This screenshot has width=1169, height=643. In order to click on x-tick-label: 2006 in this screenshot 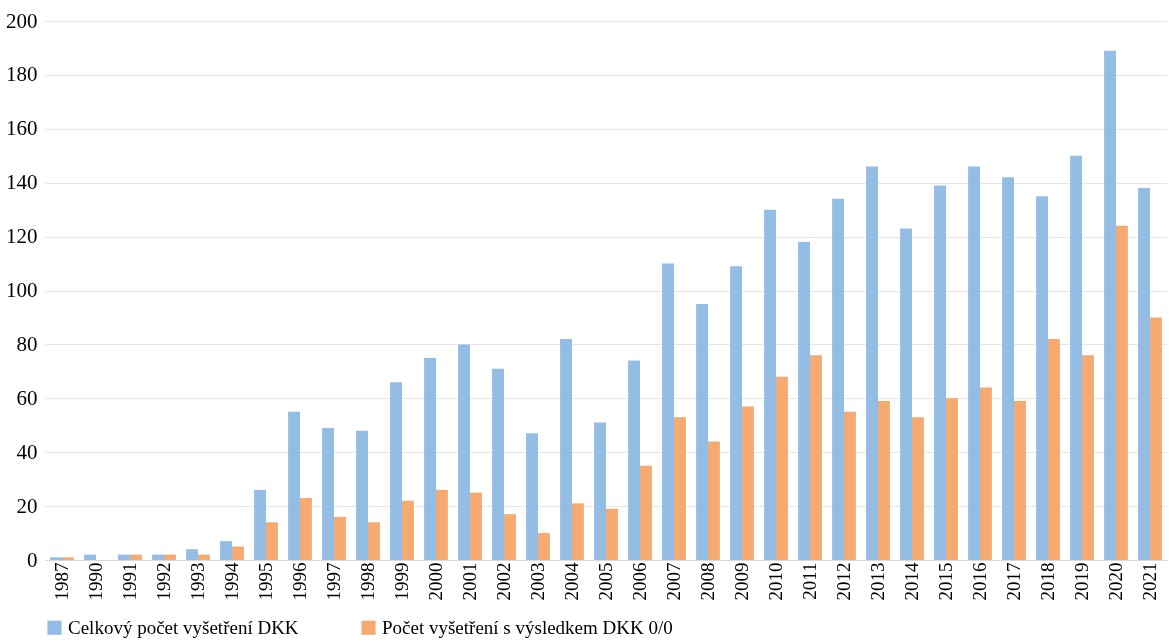, I will do `click(639, 581)`.